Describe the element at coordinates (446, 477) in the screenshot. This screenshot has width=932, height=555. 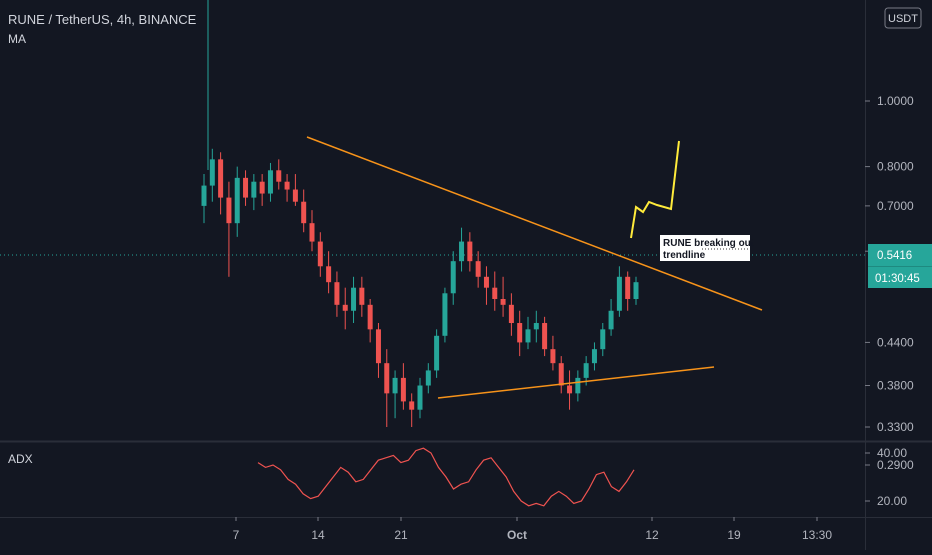
I see `adx-line` at that location.